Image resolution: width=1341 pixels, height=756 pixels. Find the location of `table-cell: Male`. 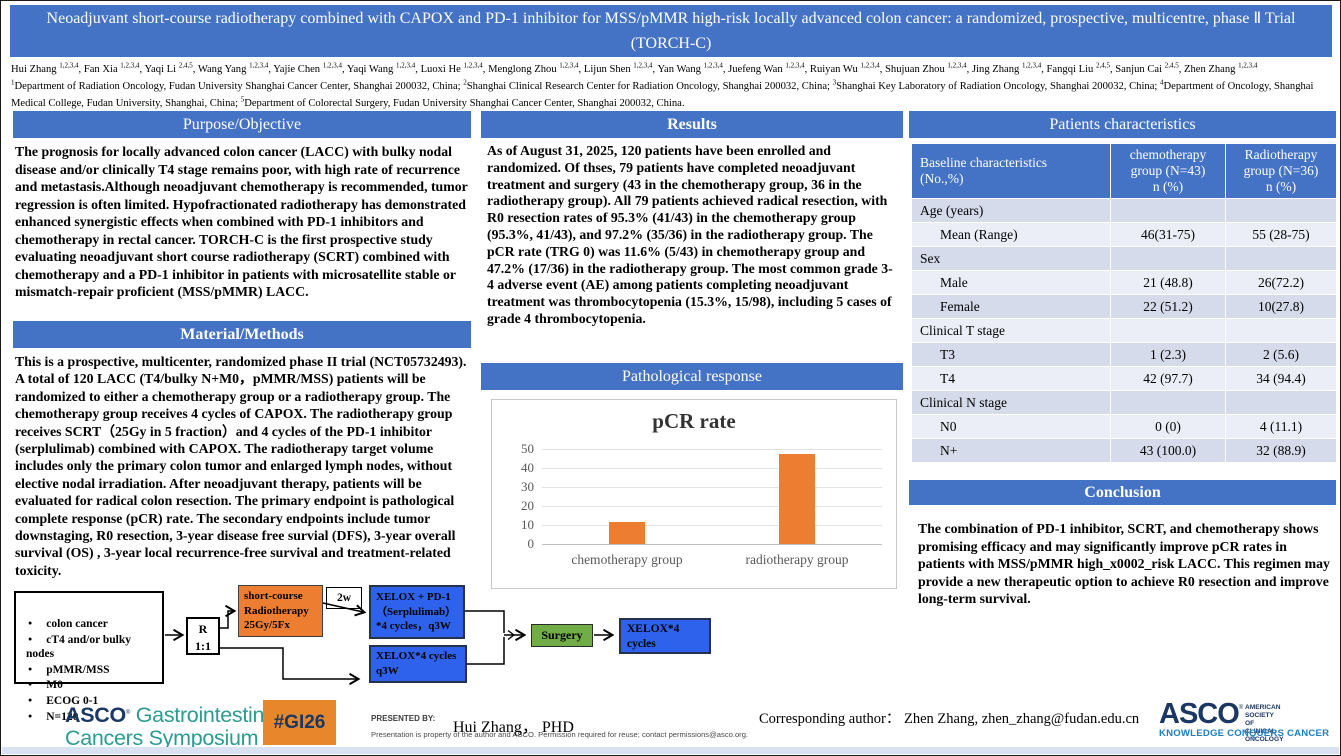

table-cell: Male is located at coordinates (1011, 282).